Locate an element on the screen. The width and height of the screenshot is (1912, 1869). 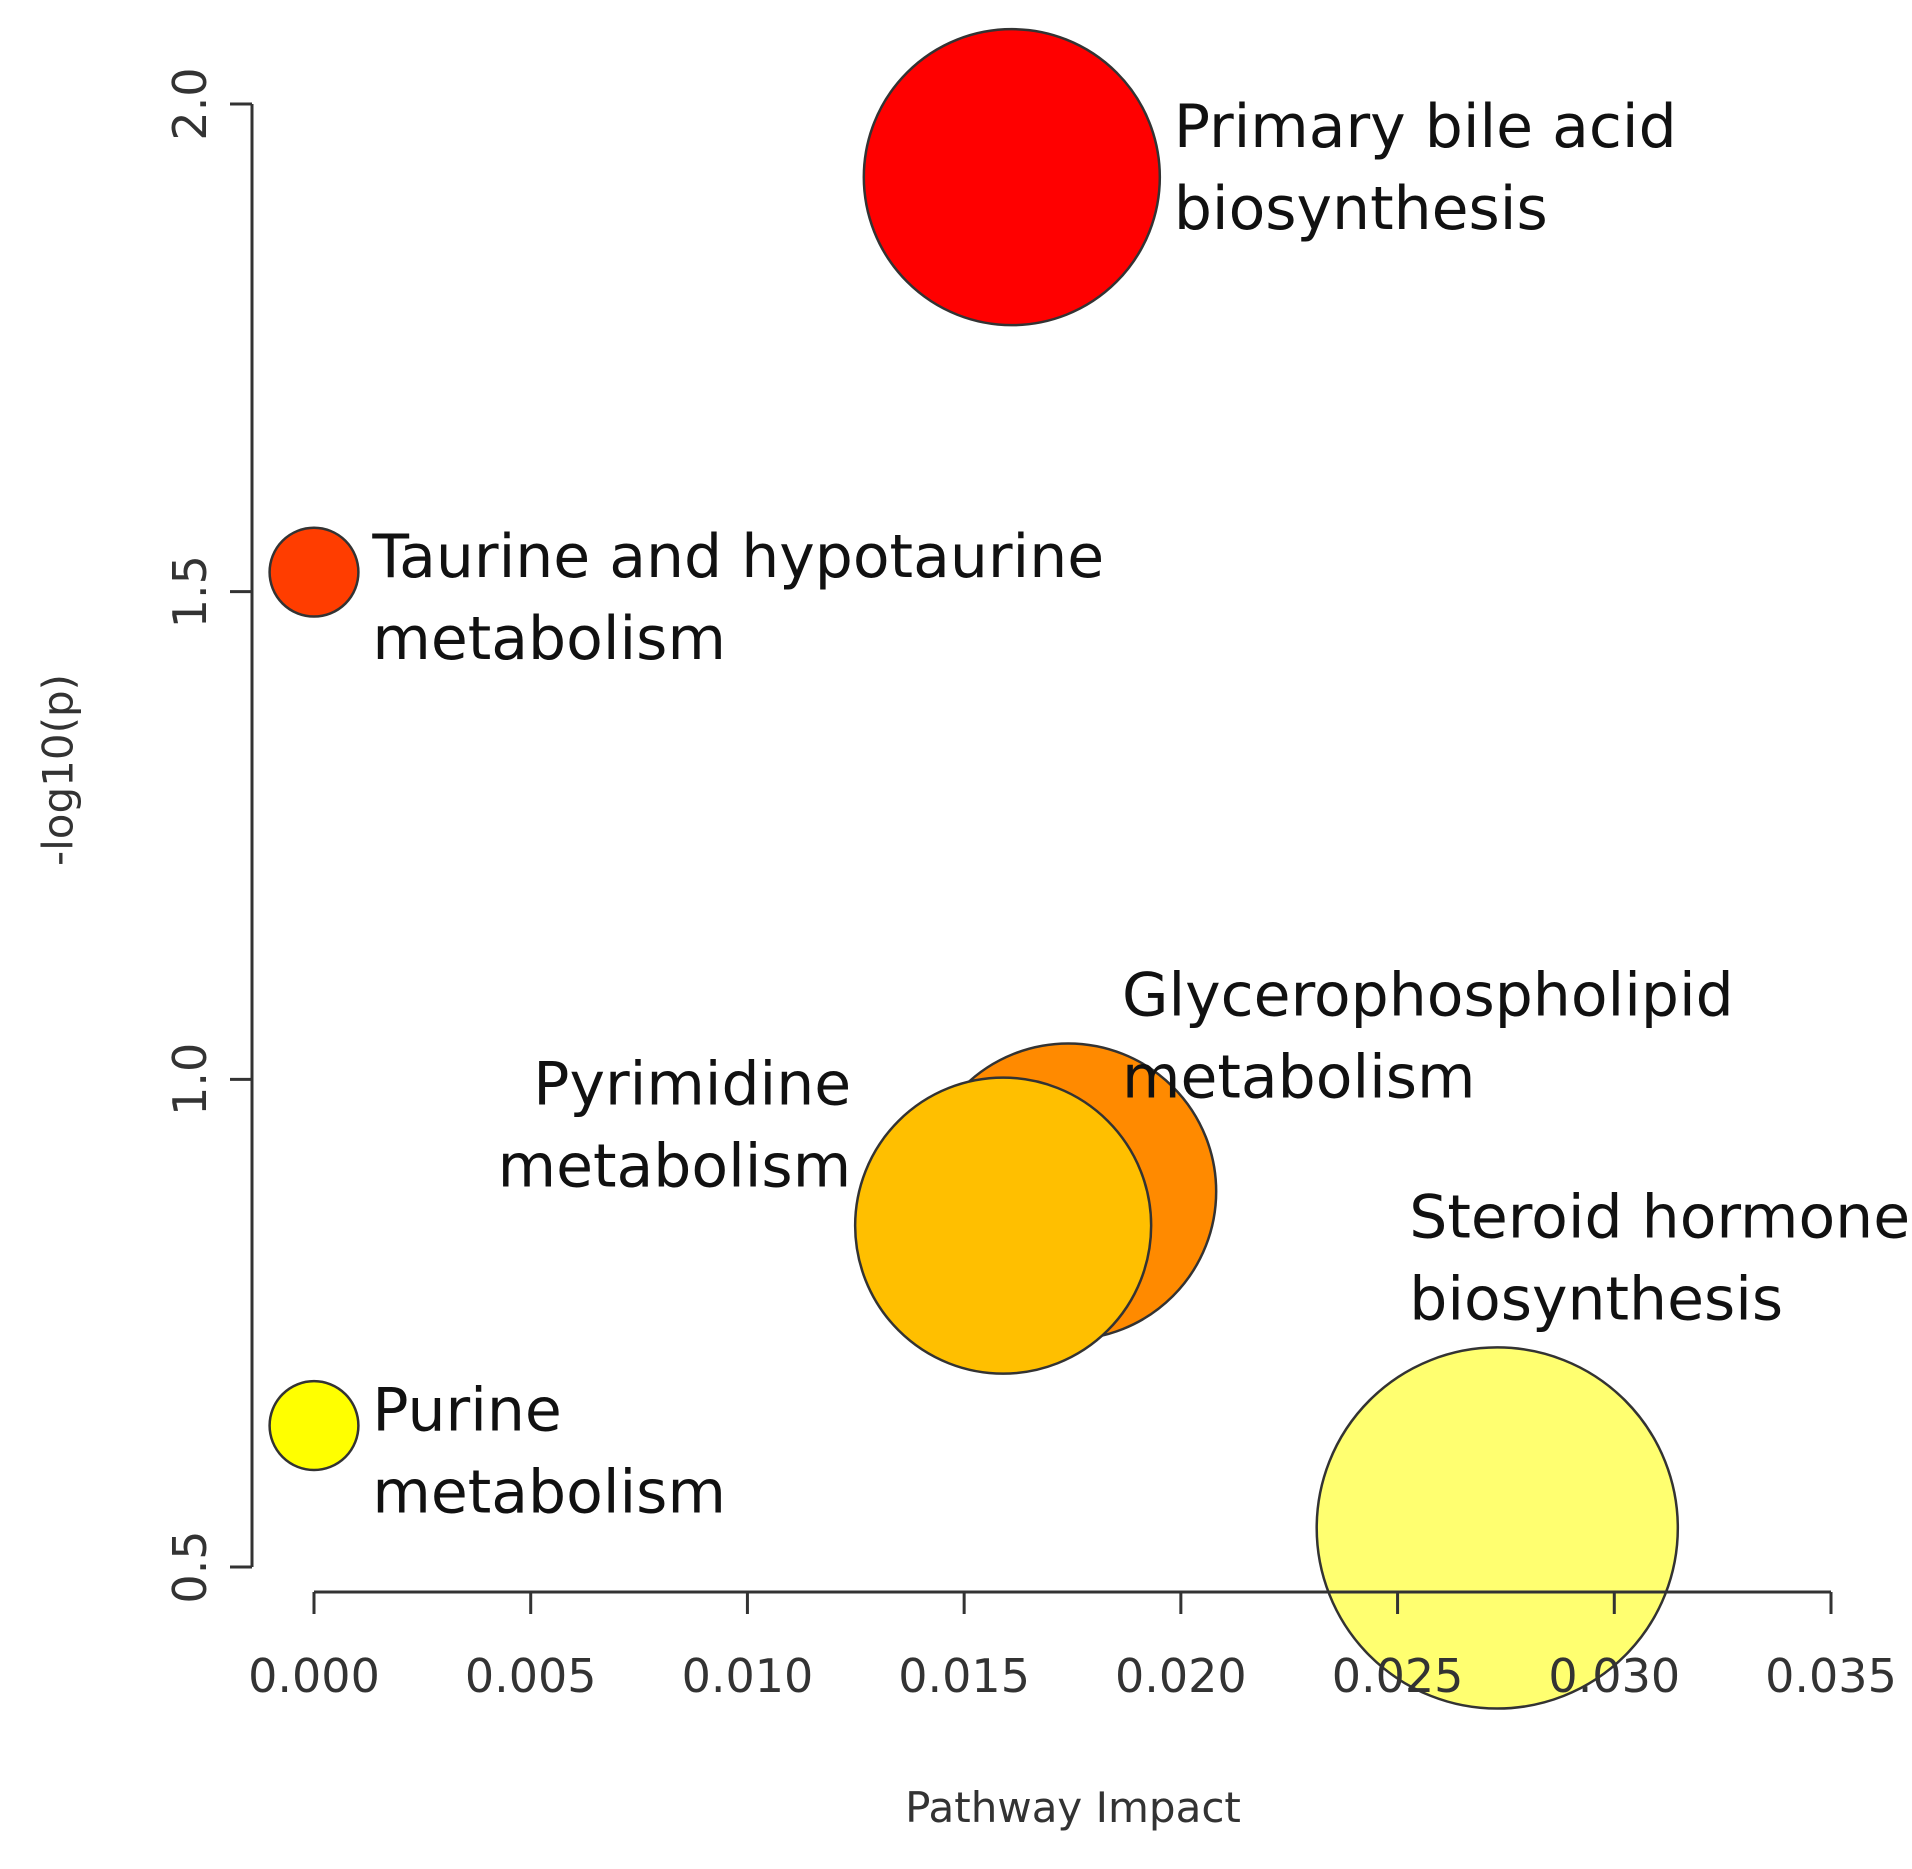
bubble-steroid-hormone-biosynthesis is located at coordinates (1497, 1528).